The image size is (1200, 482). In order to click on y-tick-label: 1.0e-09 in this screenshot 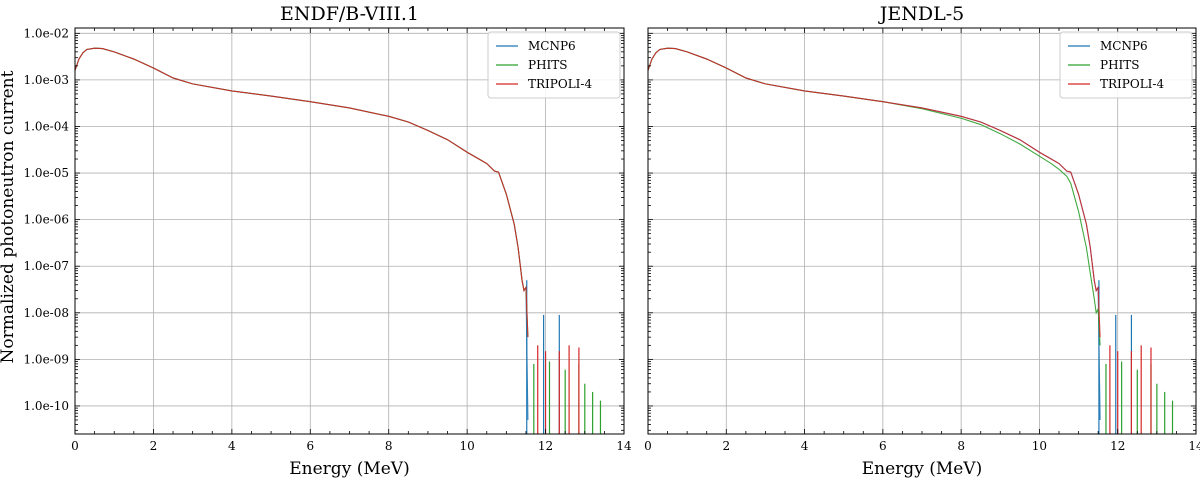, I will do `click(46, 359)`.